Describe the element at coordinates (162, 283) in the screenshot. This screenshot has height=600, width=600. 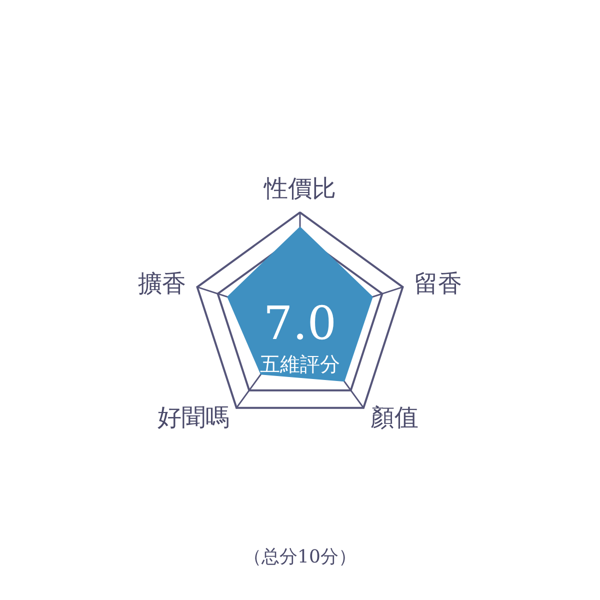
I see `spoke-label: 擴香` at that location.